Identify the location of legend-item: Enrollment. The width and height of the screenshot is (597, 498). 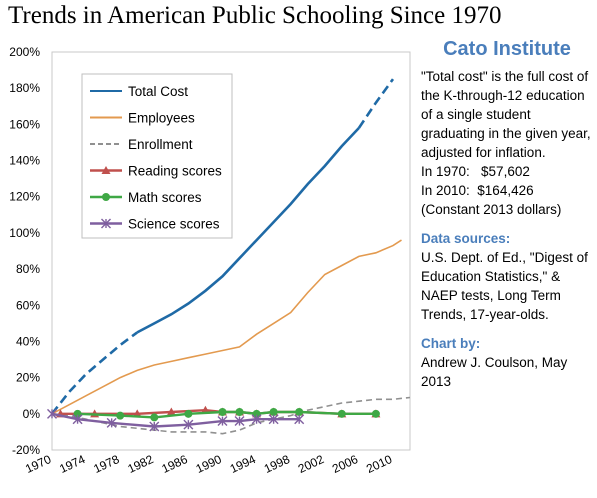
(141, 144).